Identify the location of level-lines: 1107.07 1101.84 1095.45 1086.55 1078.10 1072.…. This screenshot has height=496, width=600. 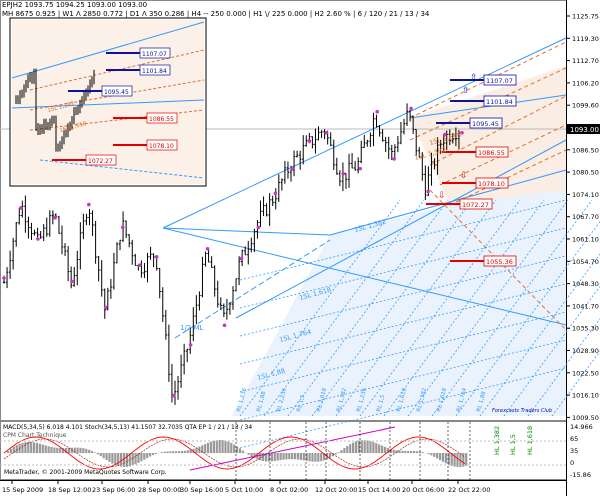
(471, 170).